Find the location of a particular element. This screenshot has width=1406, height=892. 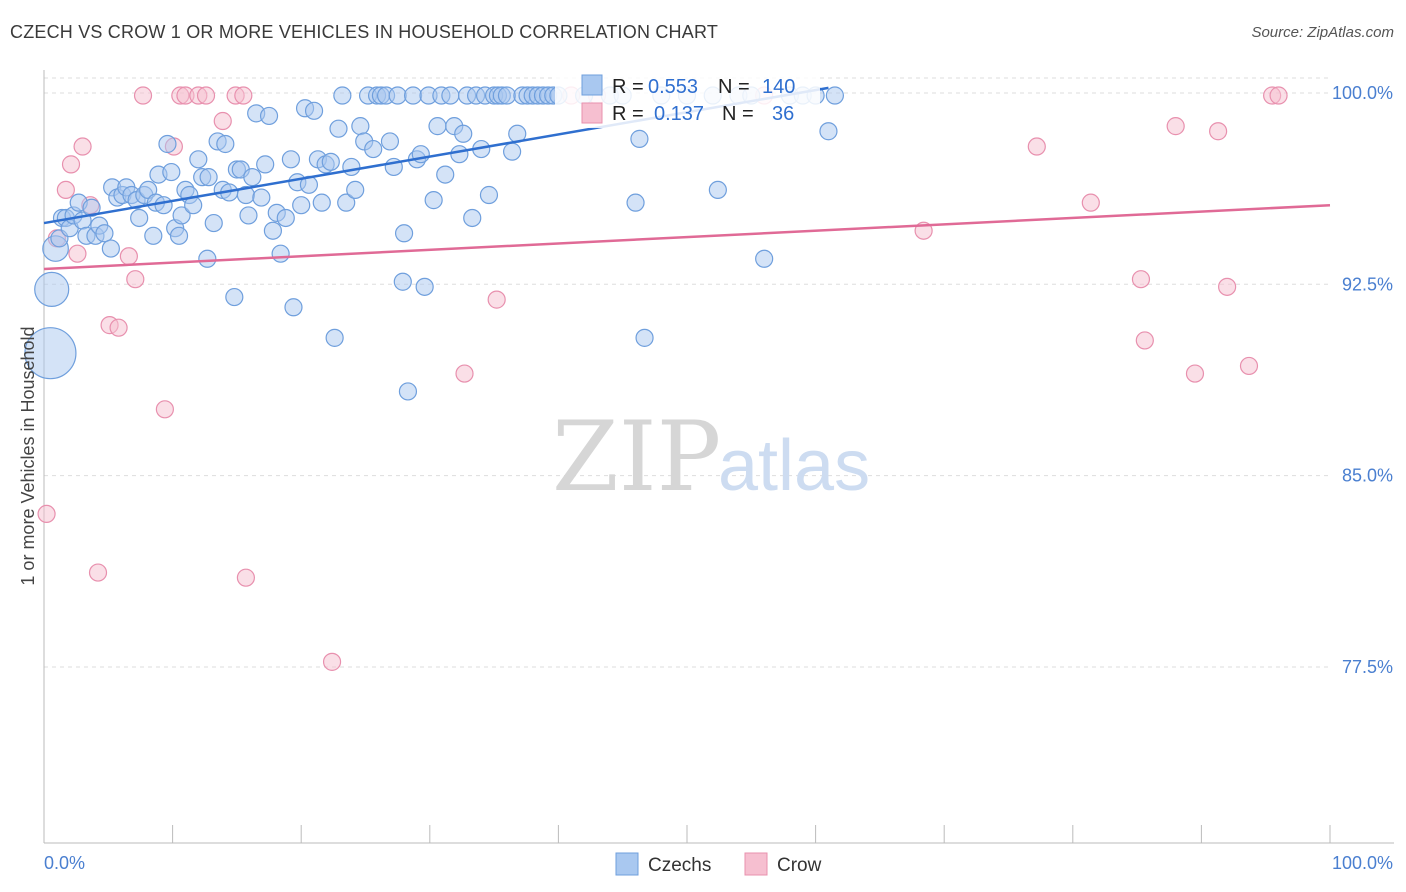

legend-r-value-czechs: 0.553 is located at coordinates (673, 87).